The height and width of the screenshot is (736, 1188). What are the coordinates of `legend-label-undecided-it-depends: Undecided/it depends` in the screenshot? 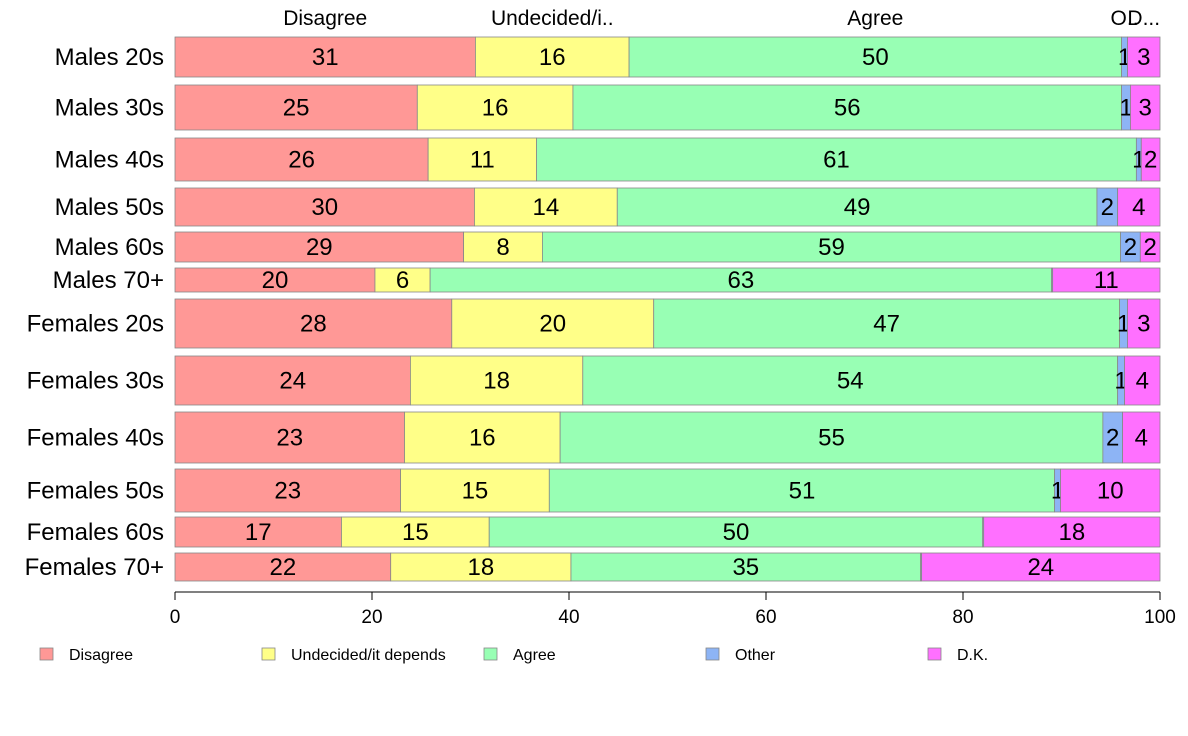 It's located at (368, 655).